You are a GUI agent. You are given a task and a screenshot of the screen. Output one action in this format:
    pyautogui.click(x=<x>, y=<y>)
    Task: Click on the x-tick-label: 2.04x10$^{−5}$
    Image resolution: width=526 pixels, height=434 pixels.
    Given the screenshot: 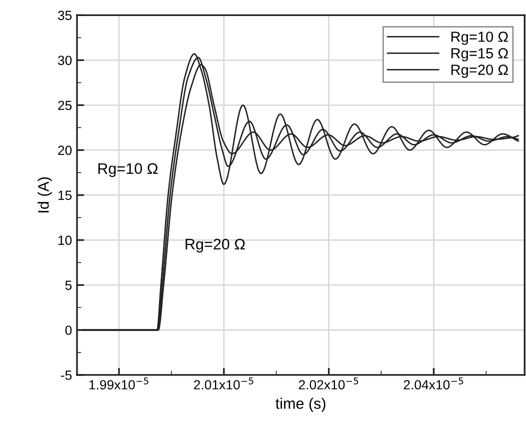 What is the action you would take?
    pyautogui.click(x=434, y=384)
    